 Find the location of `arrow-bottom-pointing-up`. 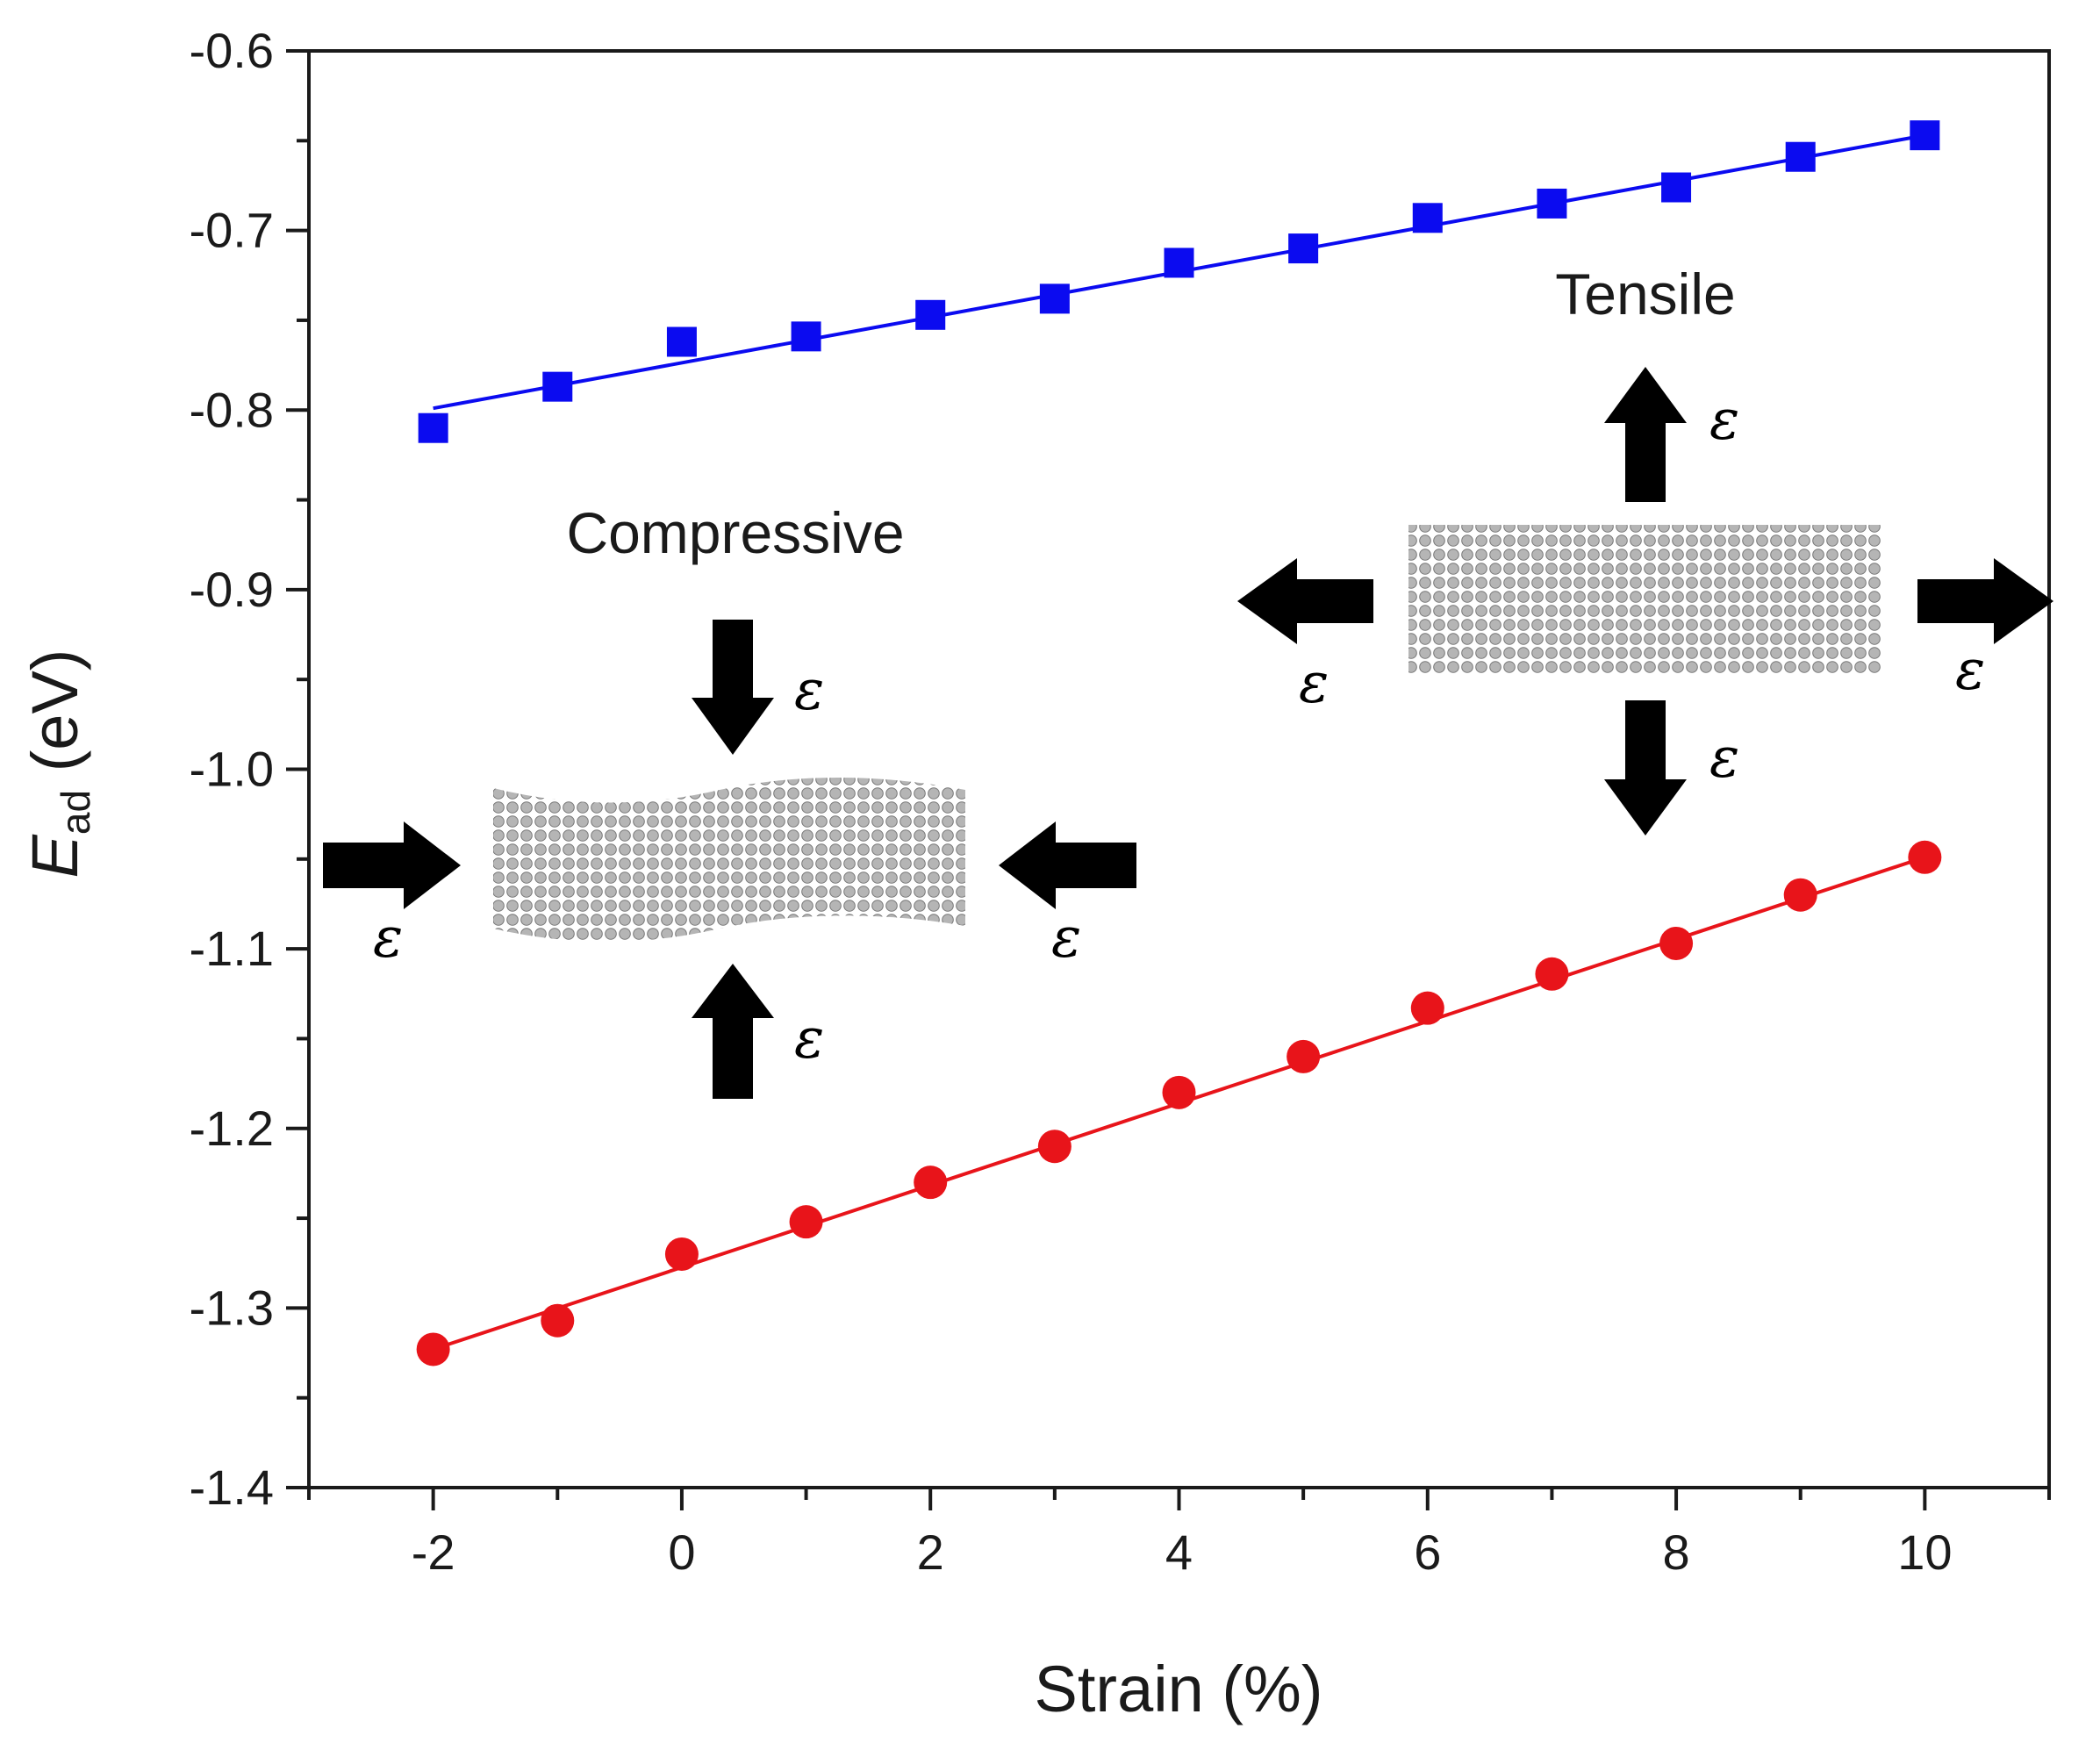

arrow-bottom-pointing-up is located at coordinates (733, 1031).